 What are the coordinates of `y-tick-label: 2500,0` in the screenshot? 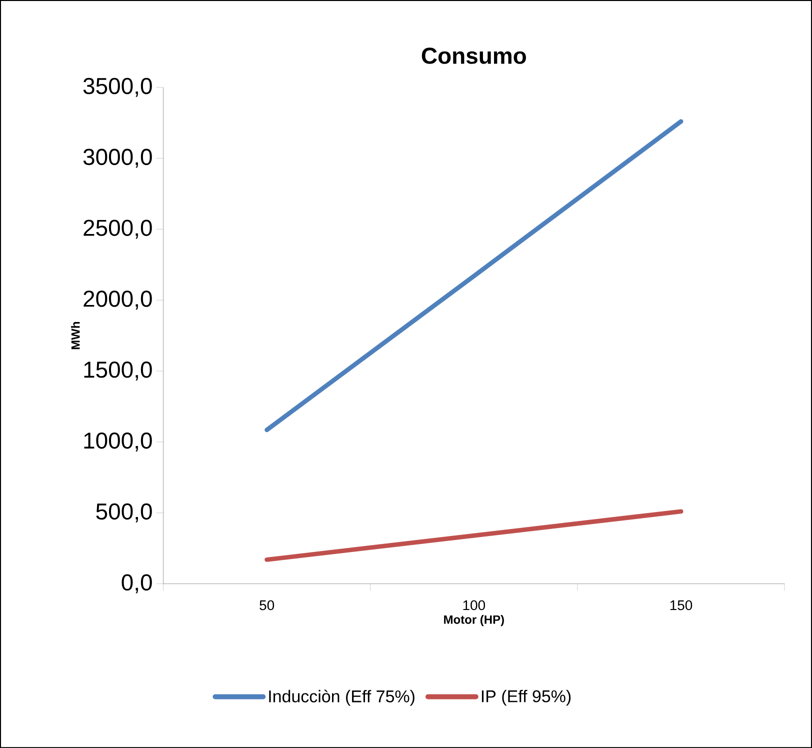 It's located at (118, 229).